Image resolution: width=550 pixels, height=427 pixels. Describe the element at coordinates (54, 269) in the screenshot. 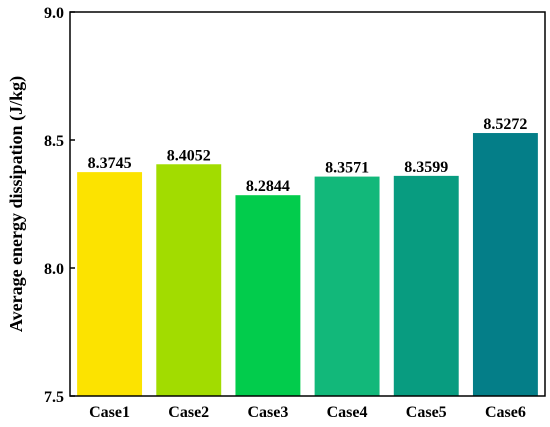

I see `y-tick-label: 8.0` at that location.